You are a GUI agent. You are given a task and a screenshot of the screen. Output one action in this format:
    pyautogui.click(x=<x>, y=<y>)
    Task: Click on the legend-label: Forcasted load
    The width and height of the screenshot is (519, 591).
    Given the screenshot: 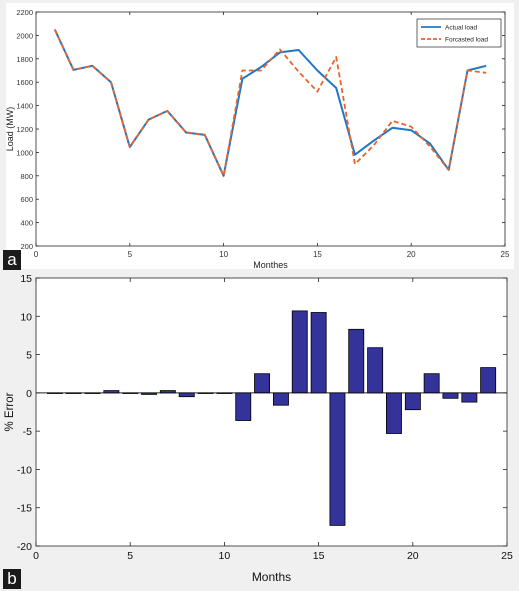 What is the action you would take?
    pyautogui.click(x=466, y=40)
    